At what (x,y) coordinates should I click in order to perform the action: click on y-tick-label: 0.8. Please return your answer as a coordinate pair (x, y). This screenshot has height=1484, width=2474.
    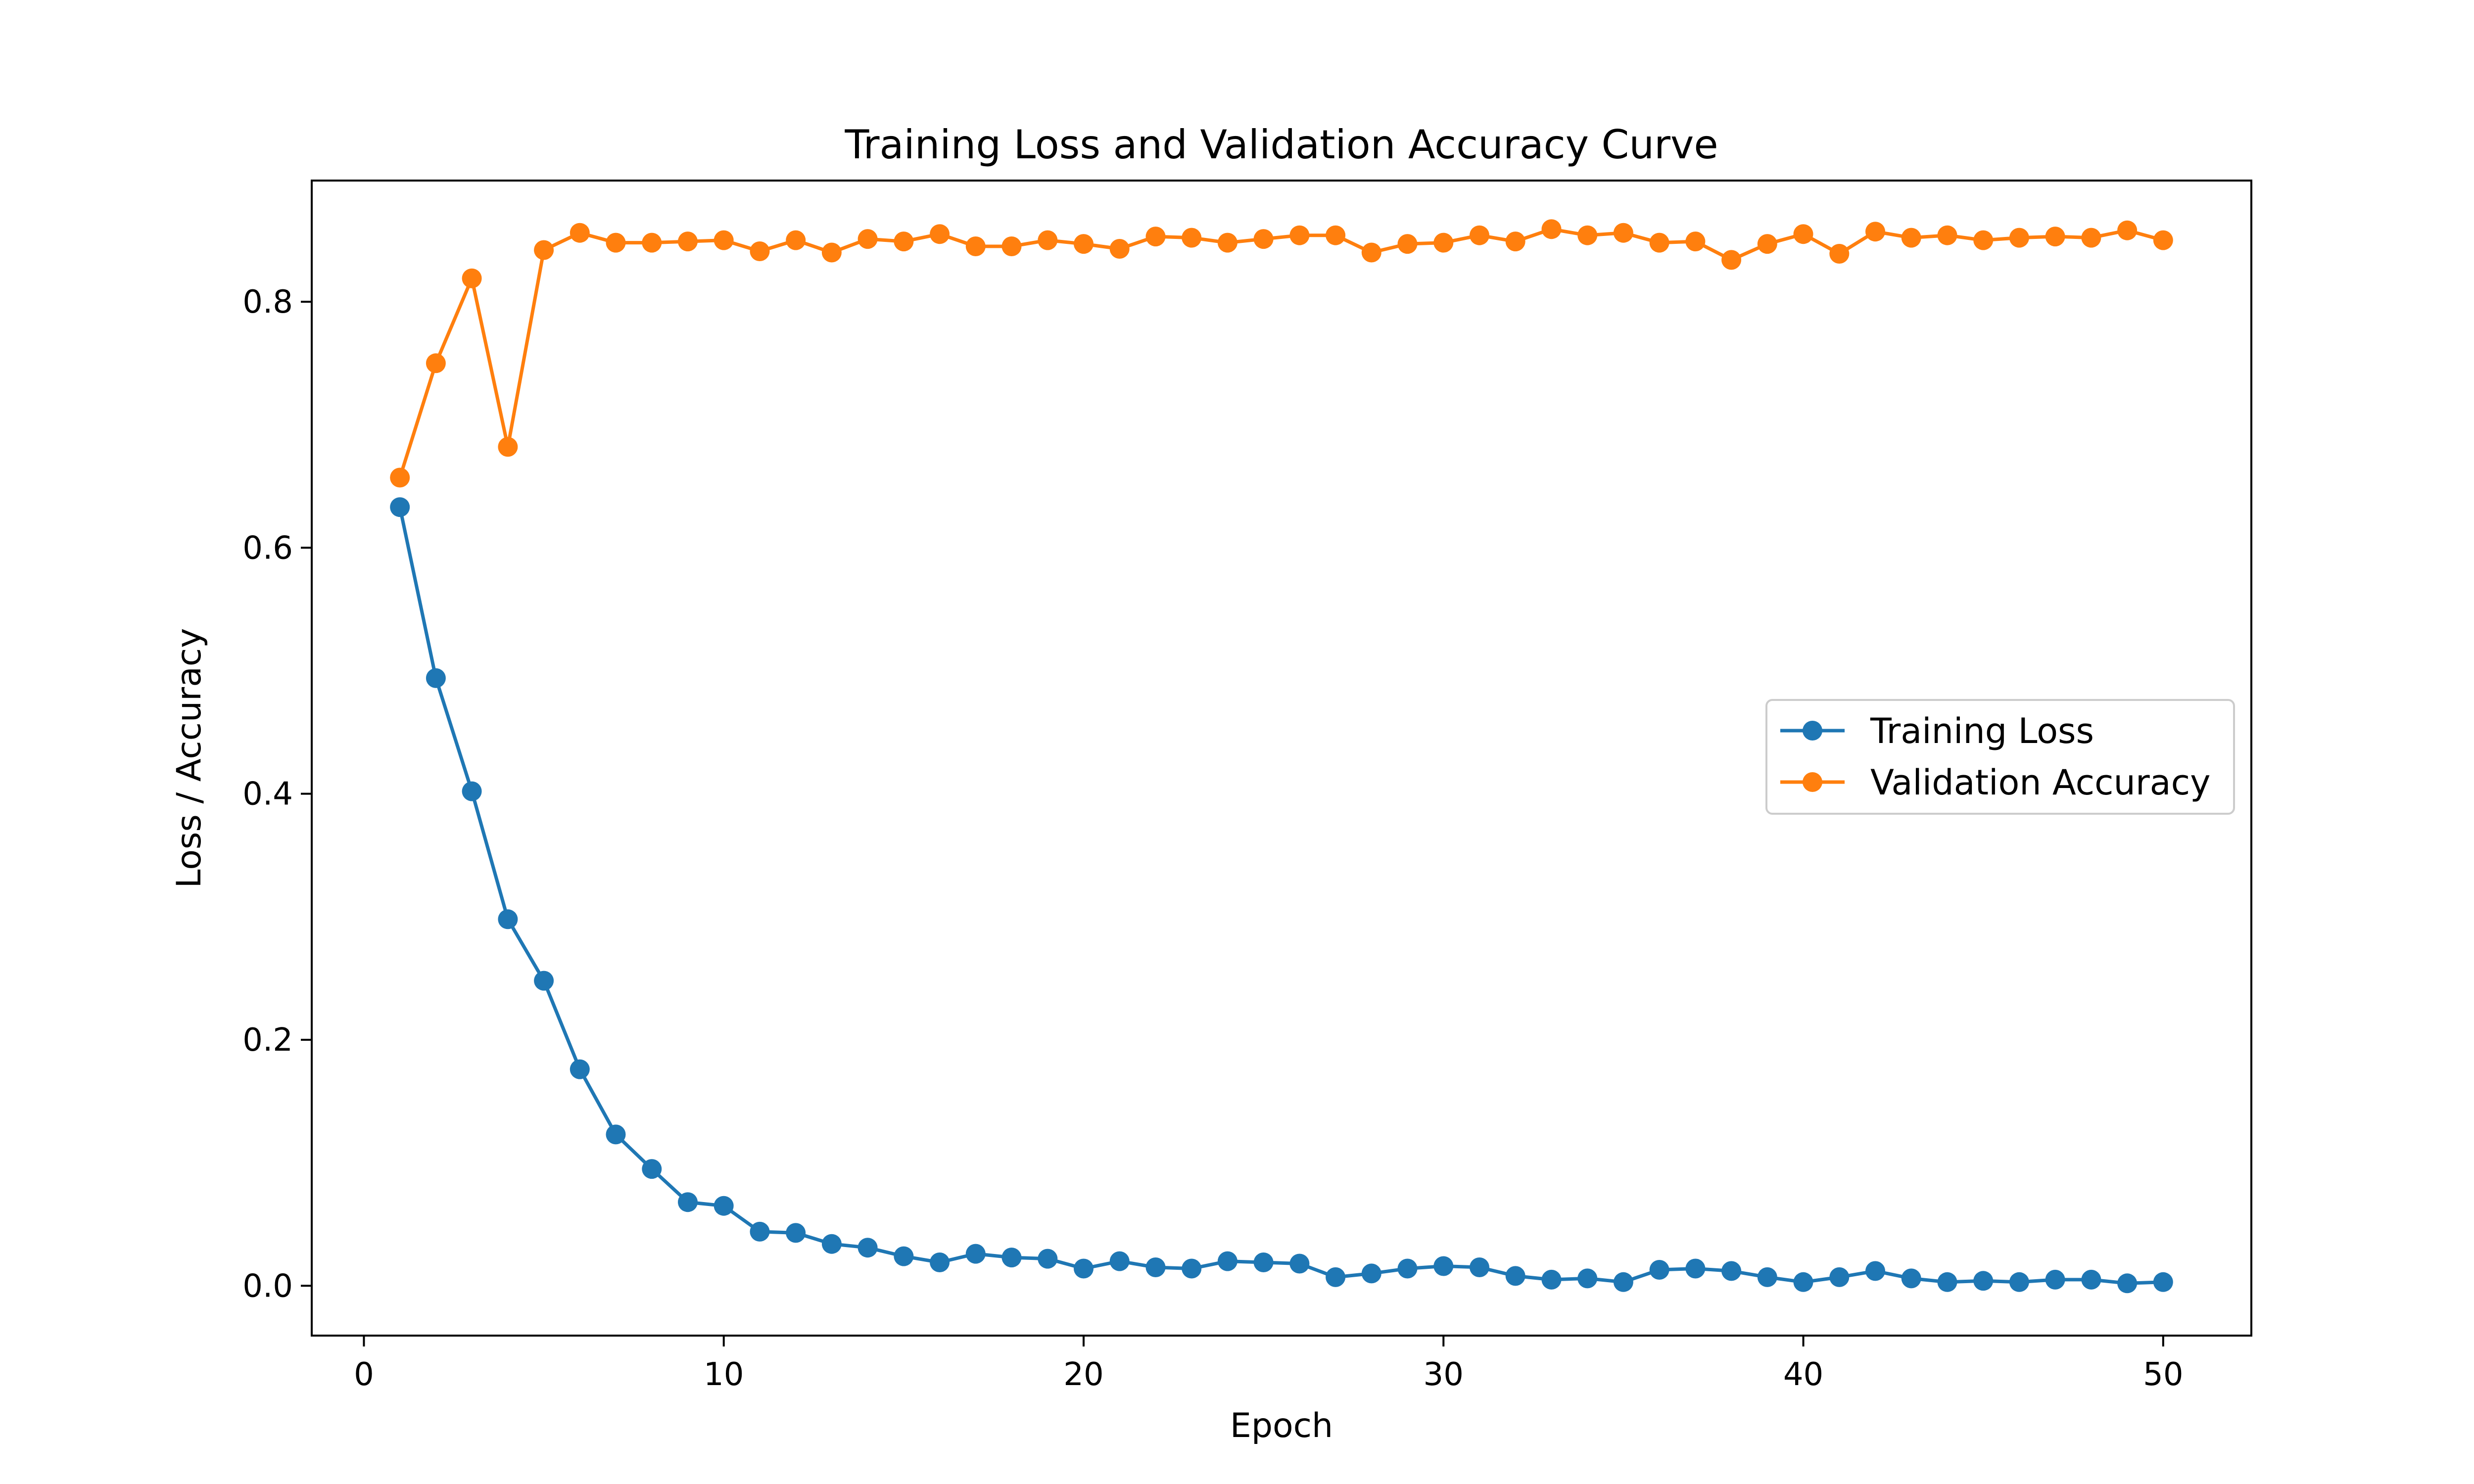
    Looking at the image, I should click on (268, 302).